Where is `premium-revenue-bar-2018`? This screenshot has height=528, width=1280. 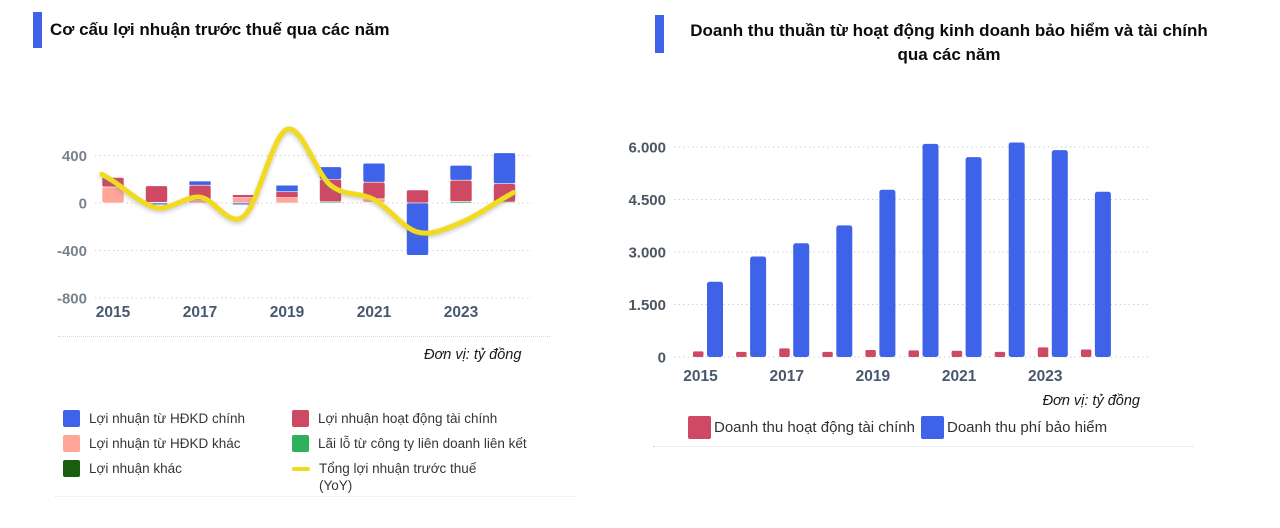 premium-revenue-bar-2018 is located at coordinates (844, 291).